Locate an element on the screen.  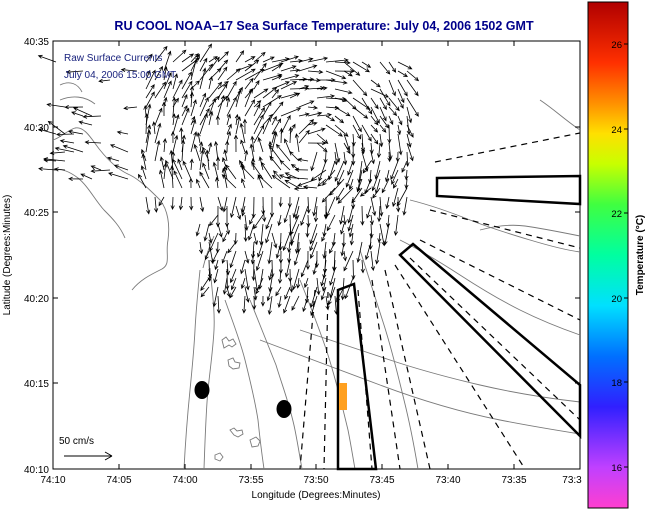
x-axis-label: Longitude (Degrees:Minutes) is located at coordinates (316, 495).